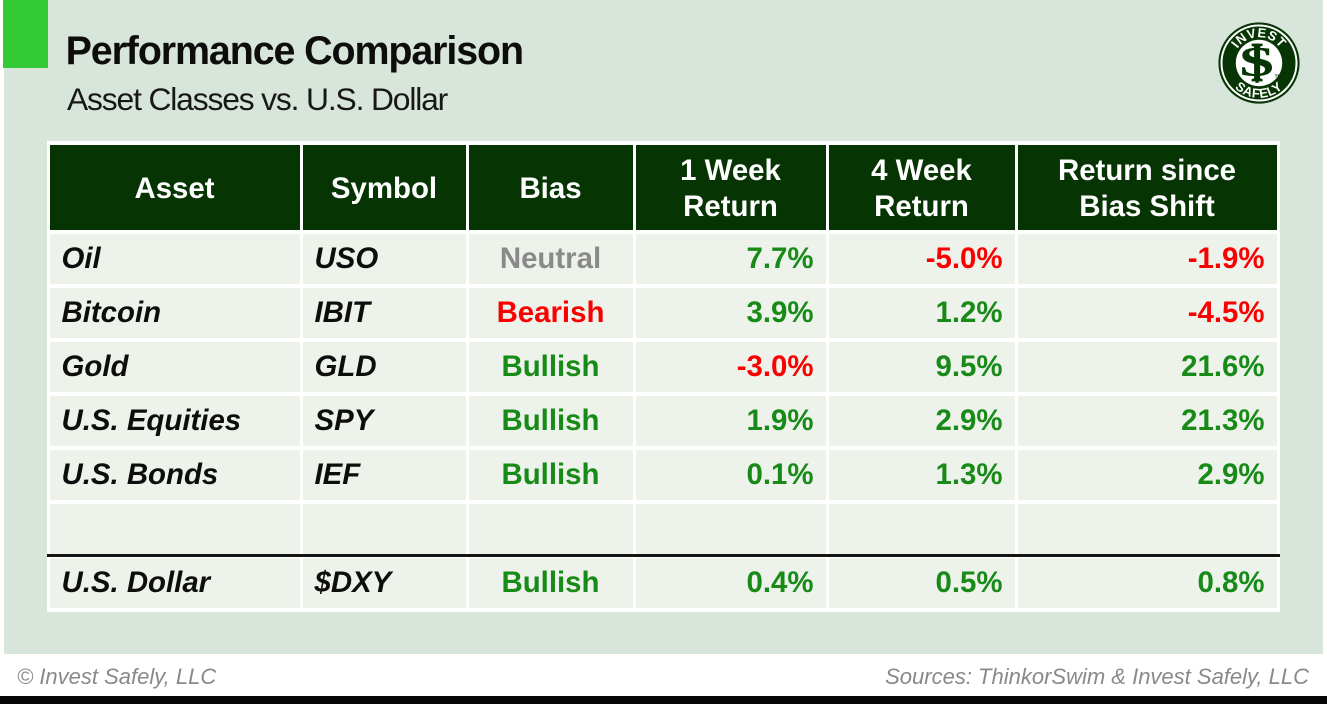  I want to click on svg-text: TM, so click(1278, 76).